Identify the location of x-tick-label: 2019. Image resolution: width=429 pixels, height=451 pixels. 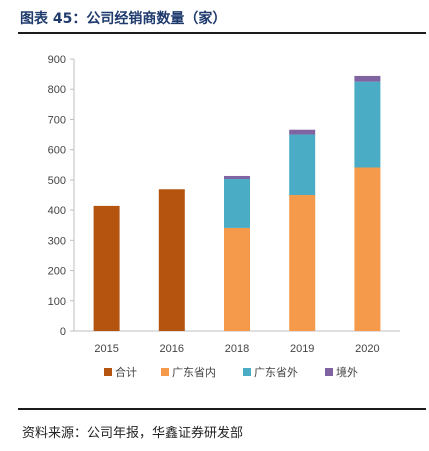
(302, 349).